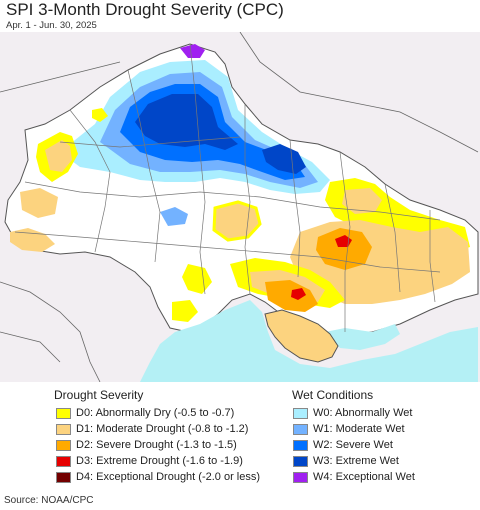 This screenshot has height=510, width=480. Describe the element at coordinates (49, 500) in the screenshot. I see `source-credit: Source: NOAA/CPC` at that location.